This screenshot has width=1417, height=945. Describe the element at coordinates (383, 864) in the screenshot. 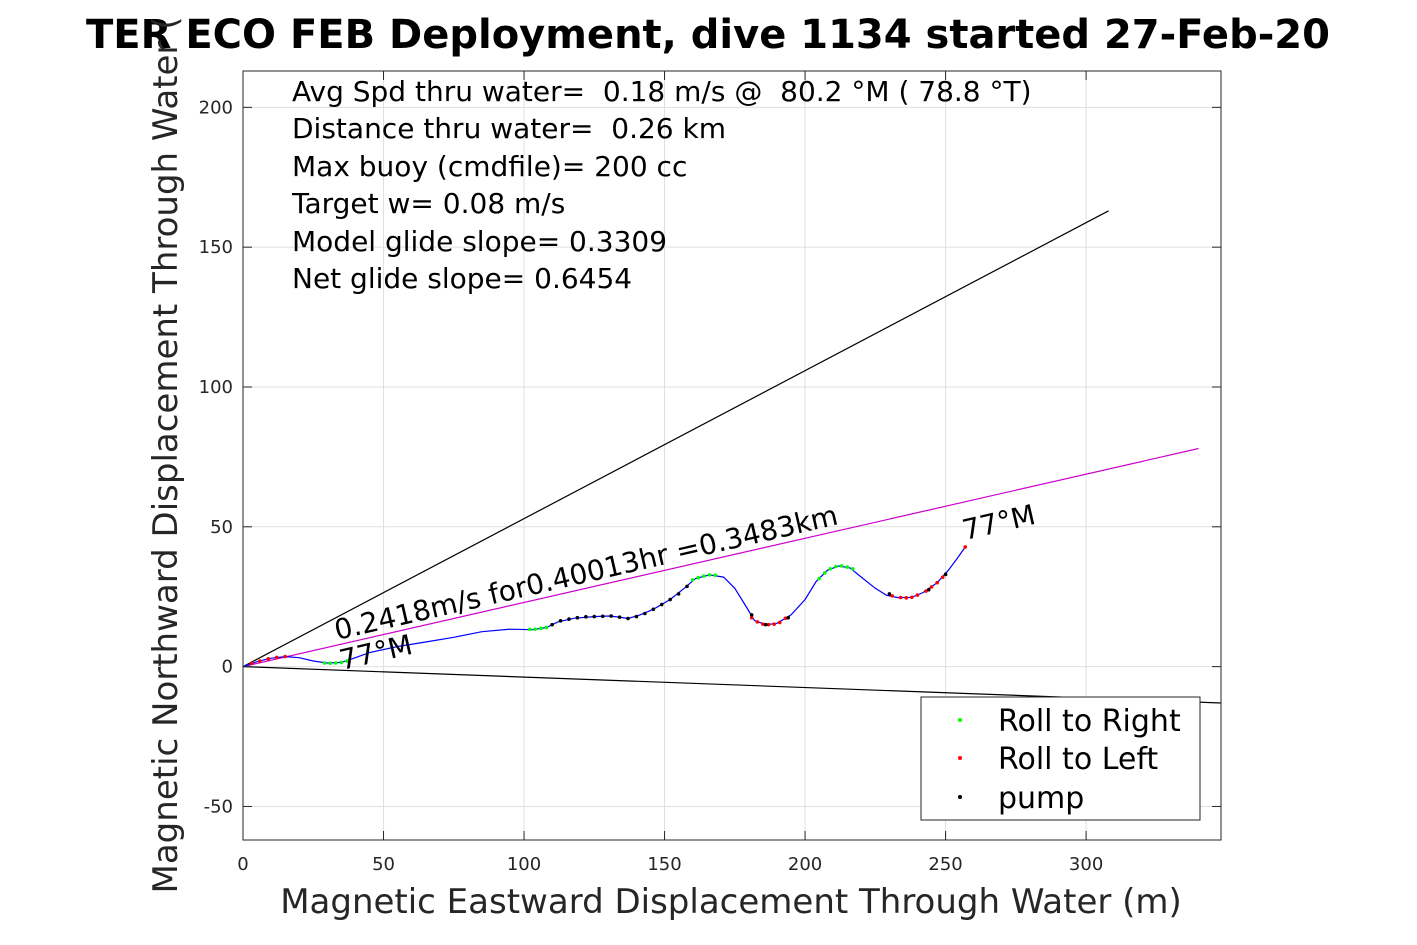

I see `x-tick-label: 50` at that location.